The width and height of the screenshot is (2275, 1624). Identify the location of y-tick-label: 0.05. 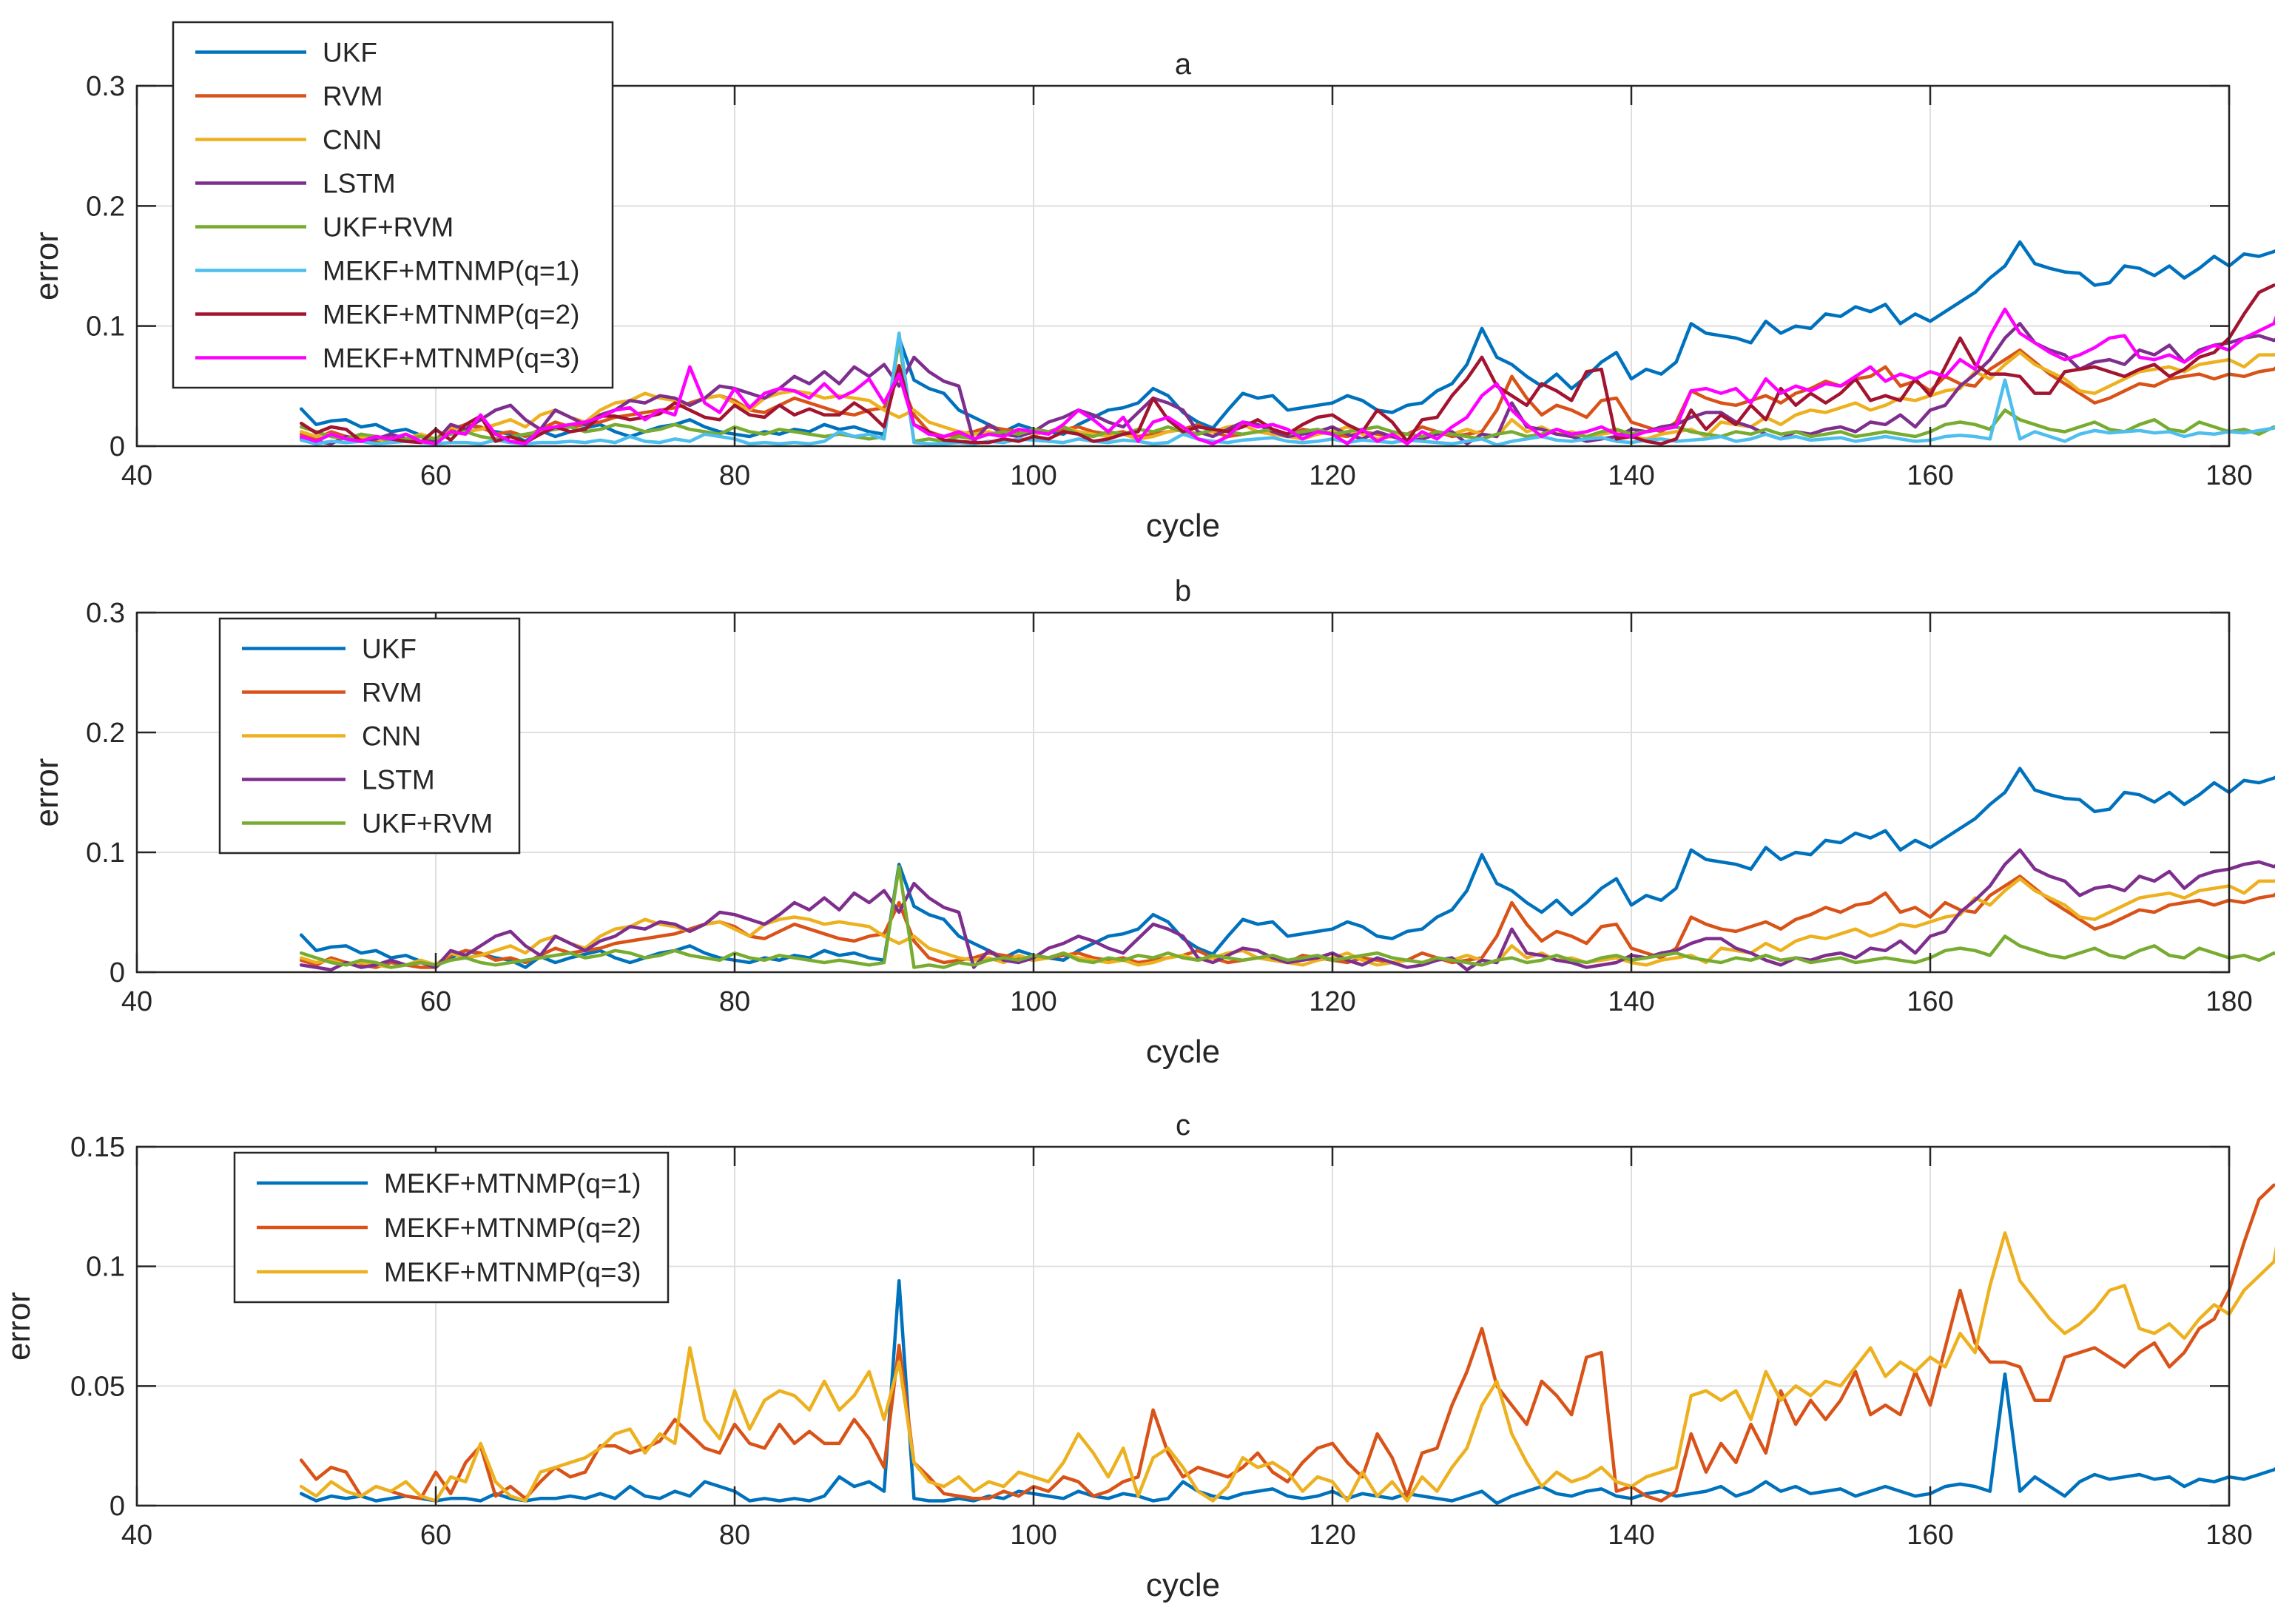
(98, 1386).